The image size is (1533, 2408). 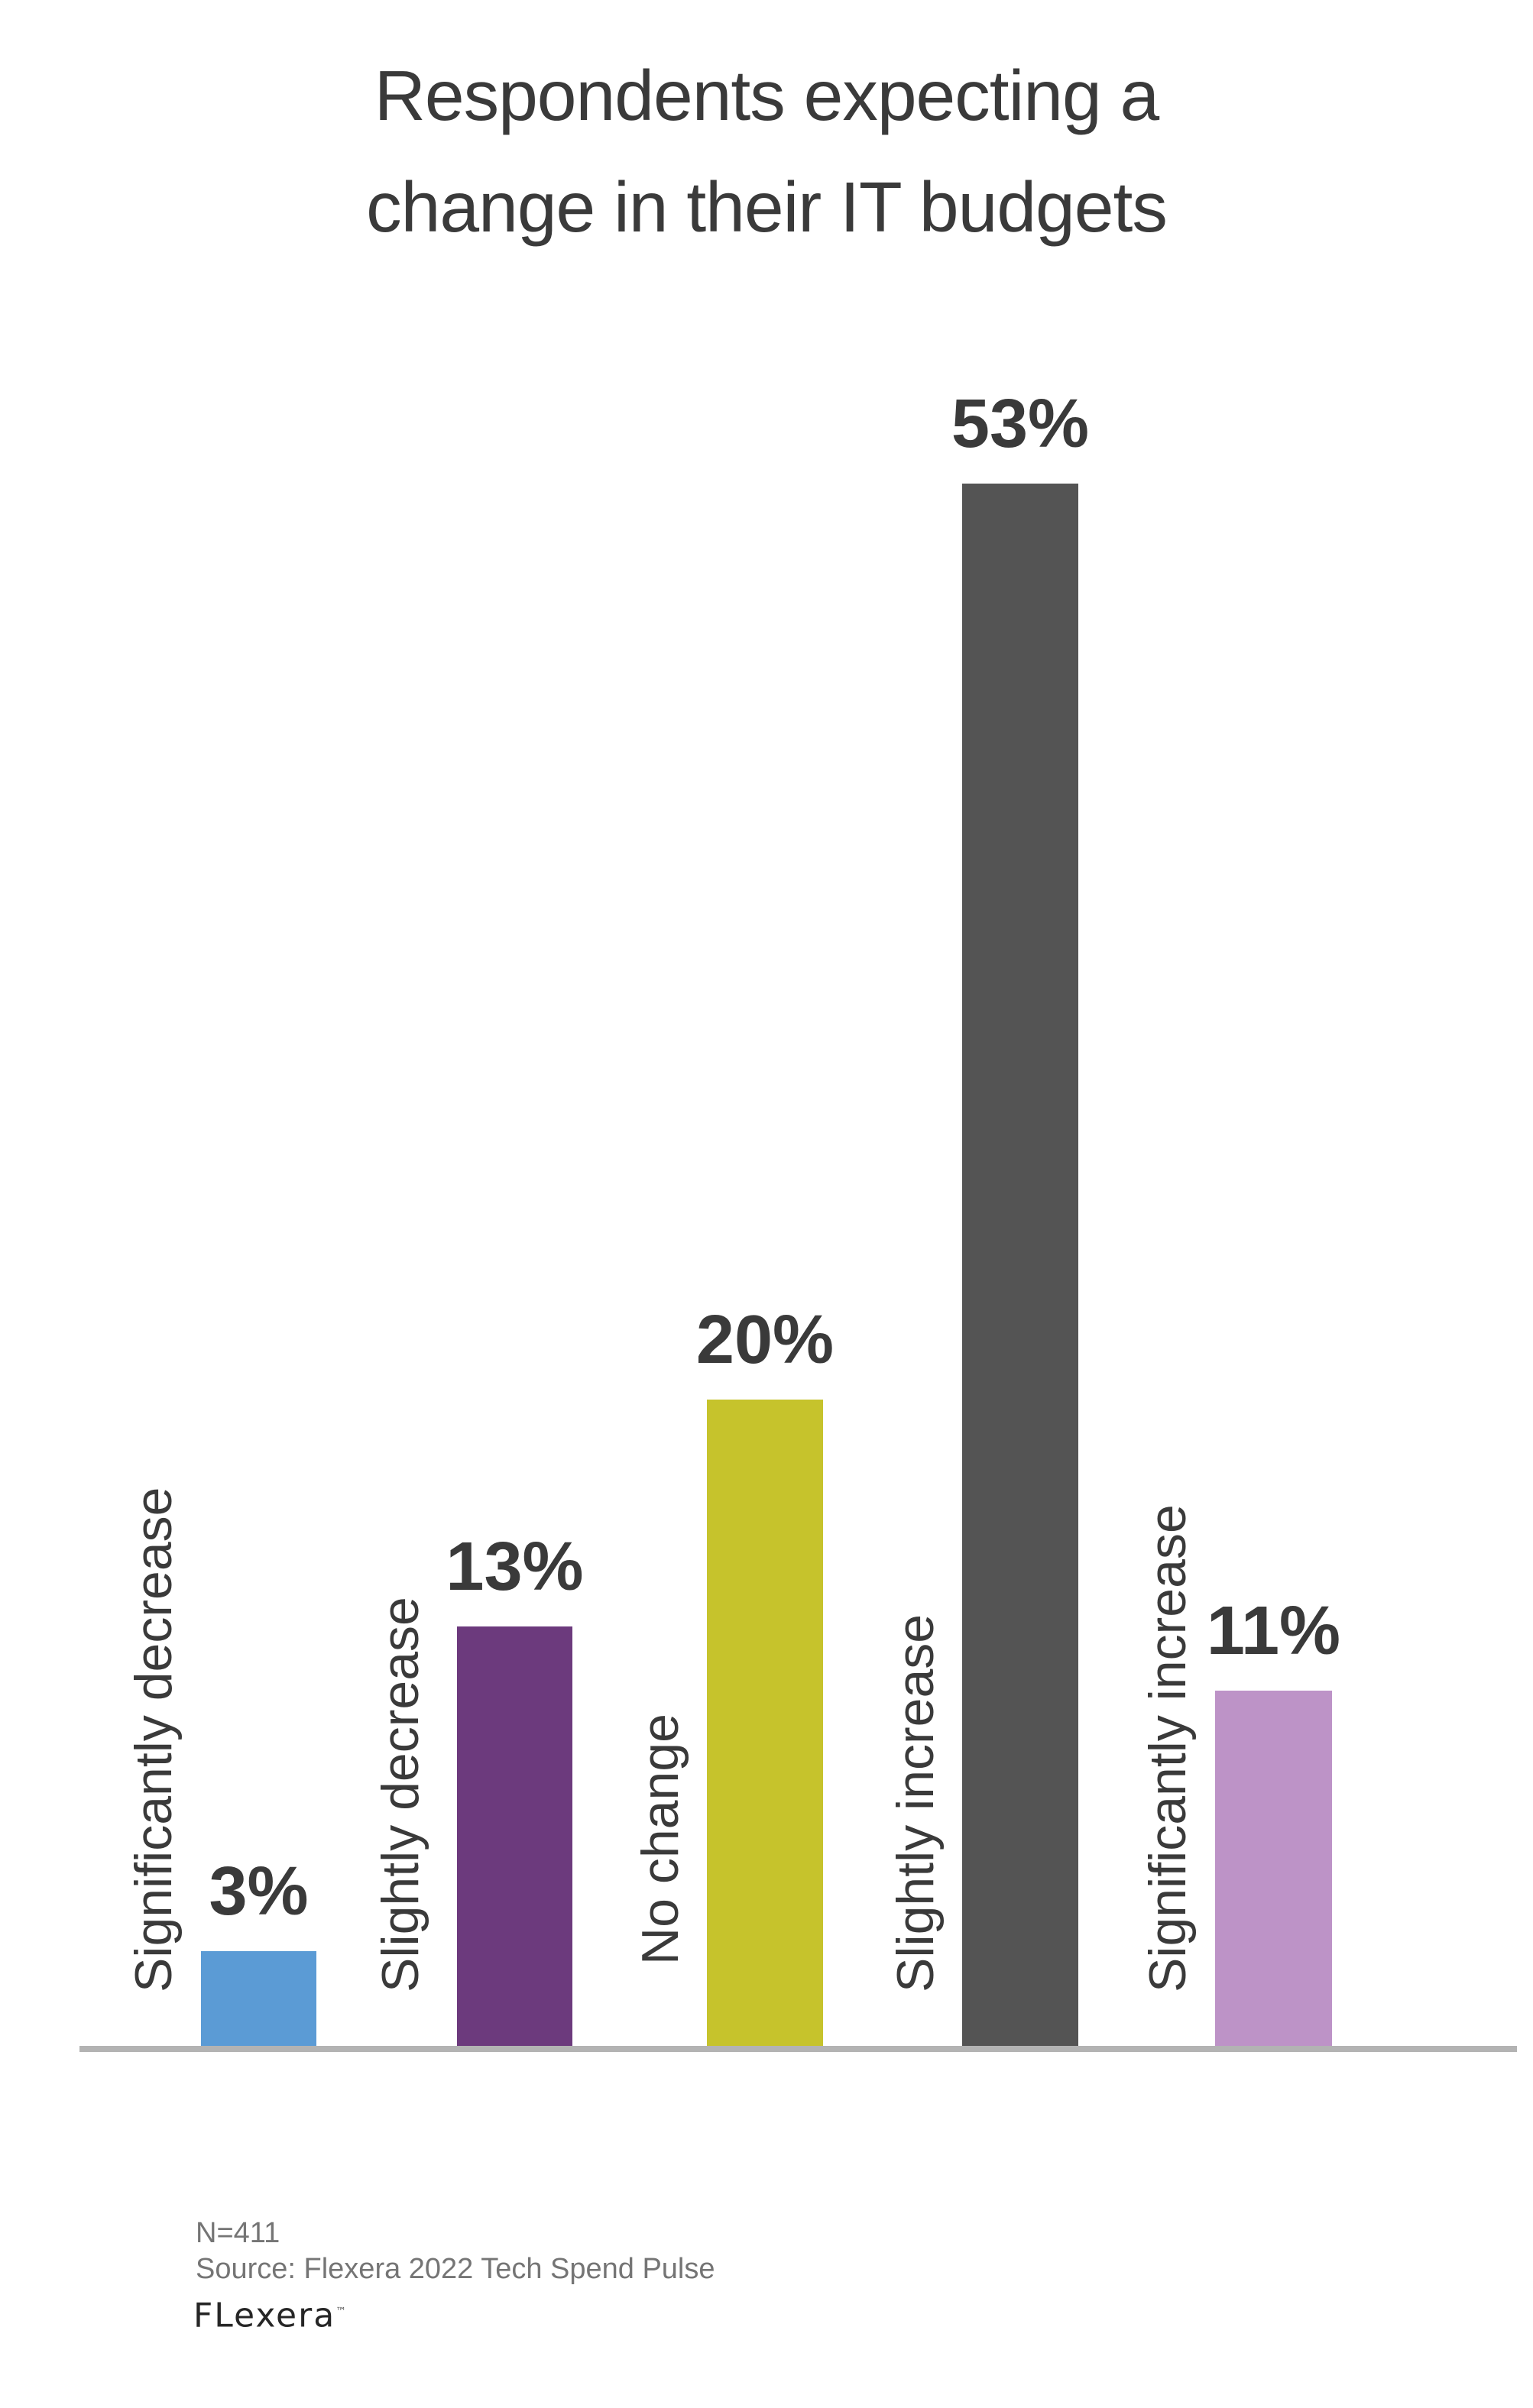 What do you see at coordinates (259, 1891) in the screenshot?
I see `value-label-significantly-decrease: 3%` at bounding box center [259, 1891].